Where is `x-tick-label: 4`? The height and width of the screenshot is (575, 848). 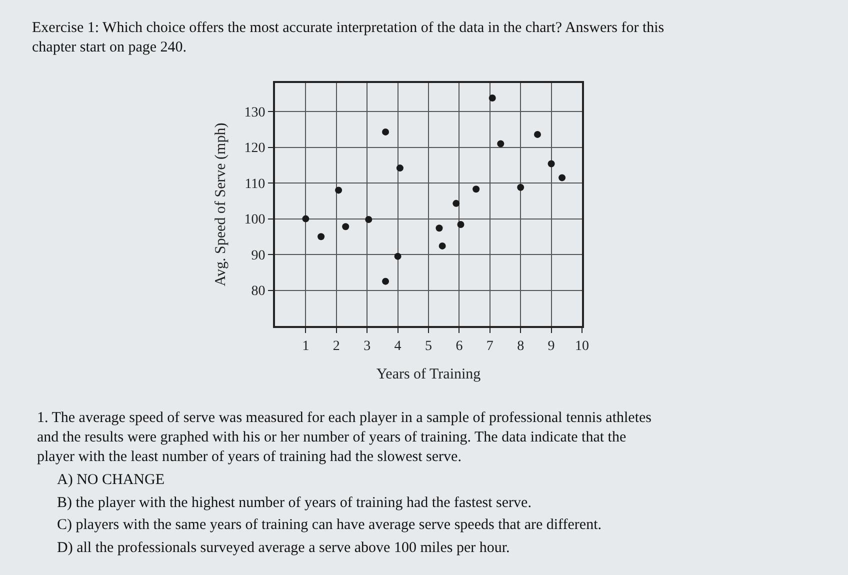
x-tick-label: 4 is located at coordinates (398, 346).